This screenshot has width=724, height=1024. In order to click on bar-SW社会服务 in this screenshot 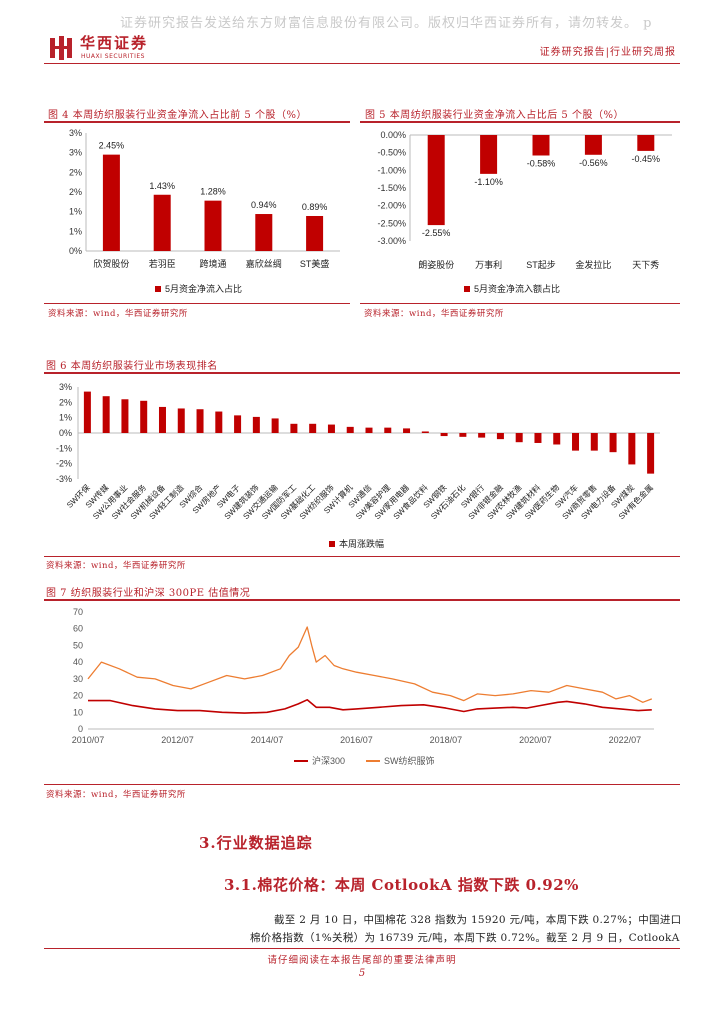, I will do `click(144, 416)`.